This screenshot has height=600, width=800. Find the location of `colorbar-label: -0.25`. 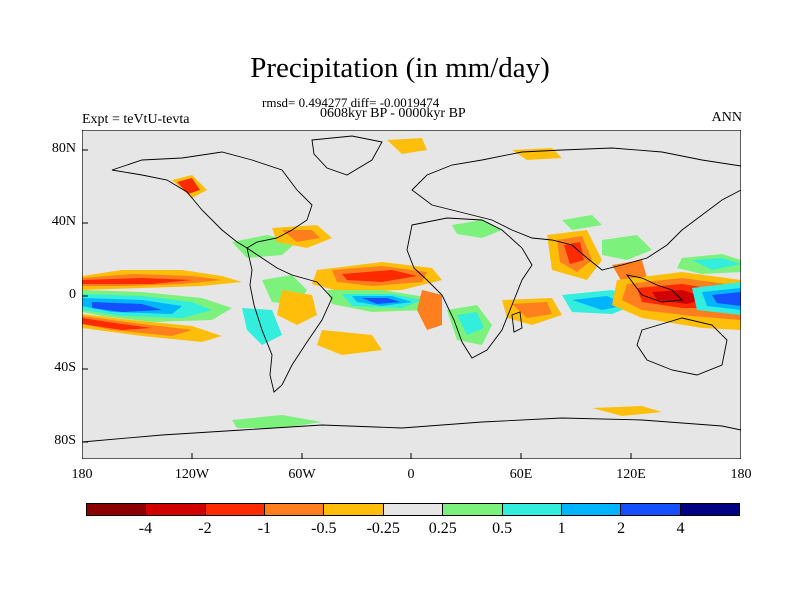

colorbar-label: -0.25 is located at coordinates (383, 528).